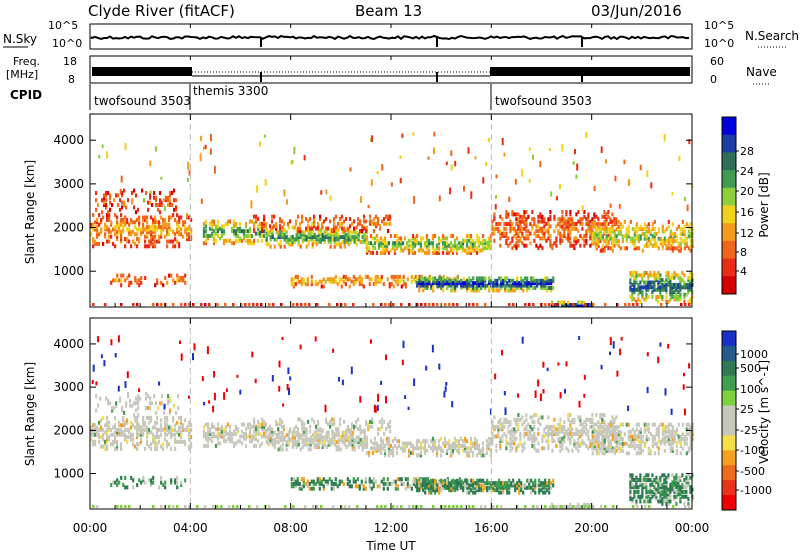 The image size is (800, 554). I want to click on power-colorbar-tick-2: 20, so click(747, 191).